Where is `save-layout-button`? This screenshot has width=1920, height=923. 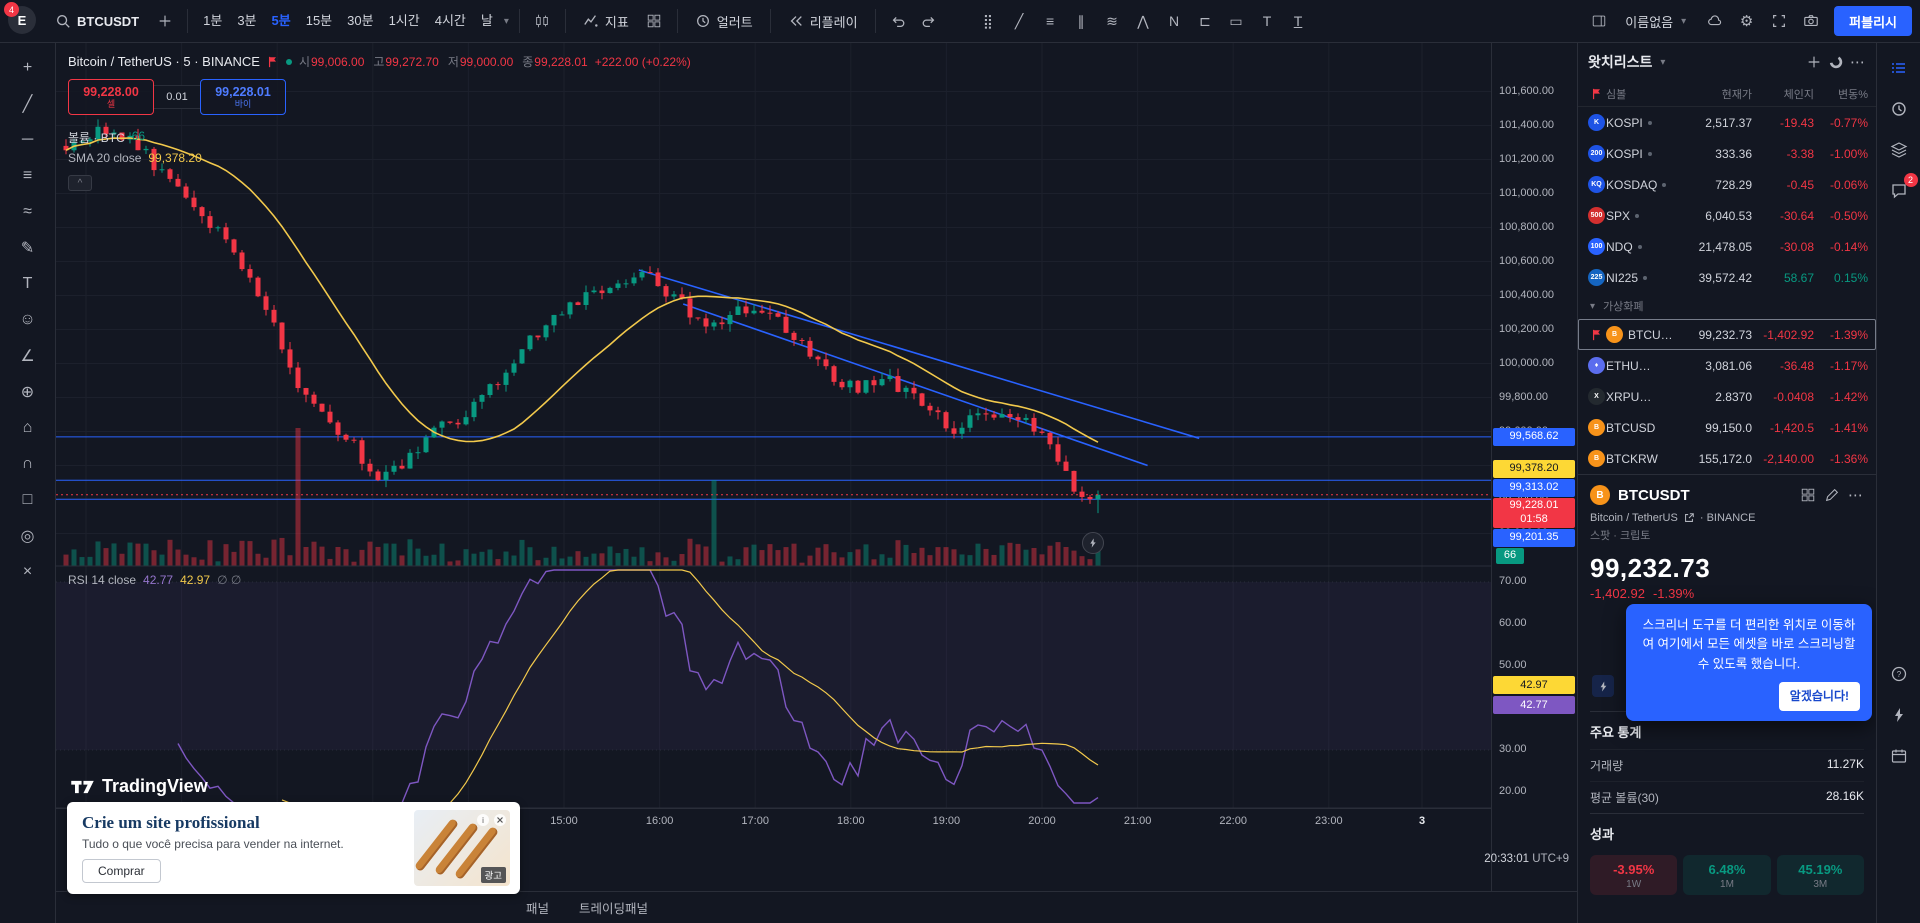 save-layout-button is located at coordinates (1714, 21).